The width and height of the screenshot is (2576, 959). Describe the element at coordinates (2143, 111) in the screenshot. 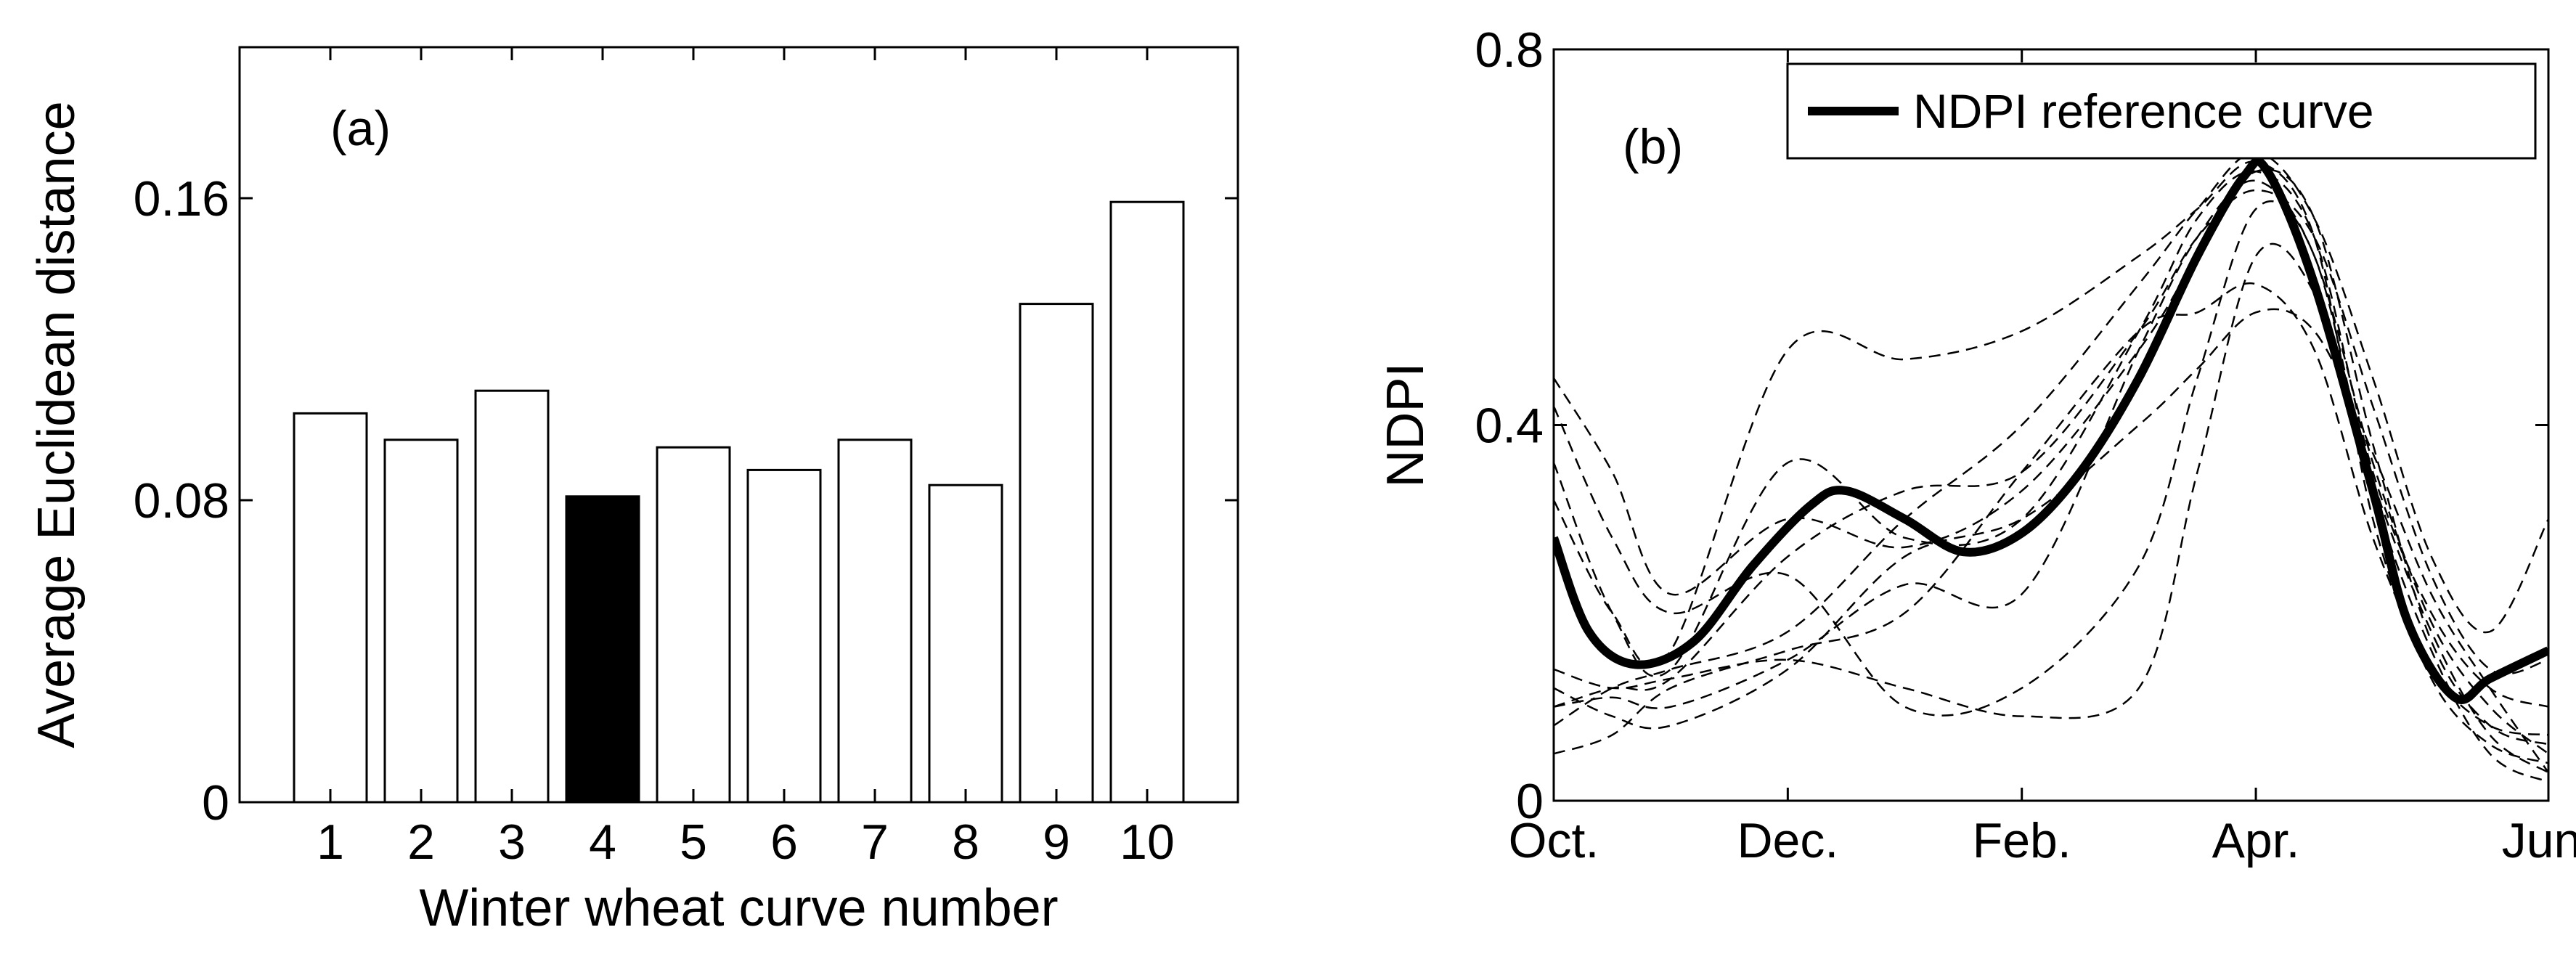

I see `legend-label: NDPI reference curve` at that location.